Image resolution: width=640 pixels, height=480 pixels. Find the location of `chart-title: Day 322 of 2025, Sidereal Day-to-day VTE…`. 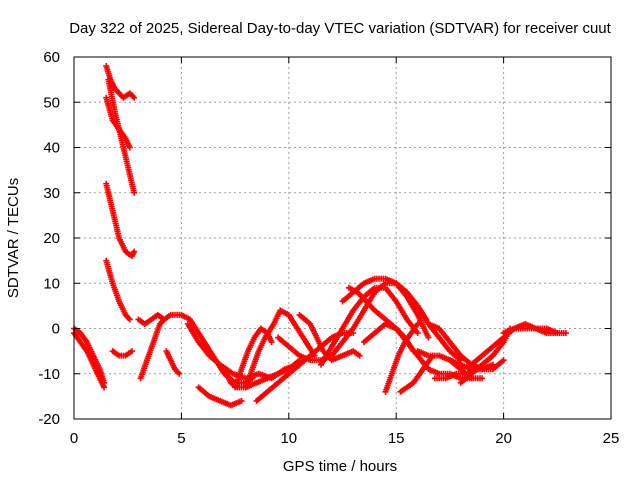

chart-title: Day 322 of 2025, Sidereal Day-to-day VTE… is located at coordinates (340, 28).